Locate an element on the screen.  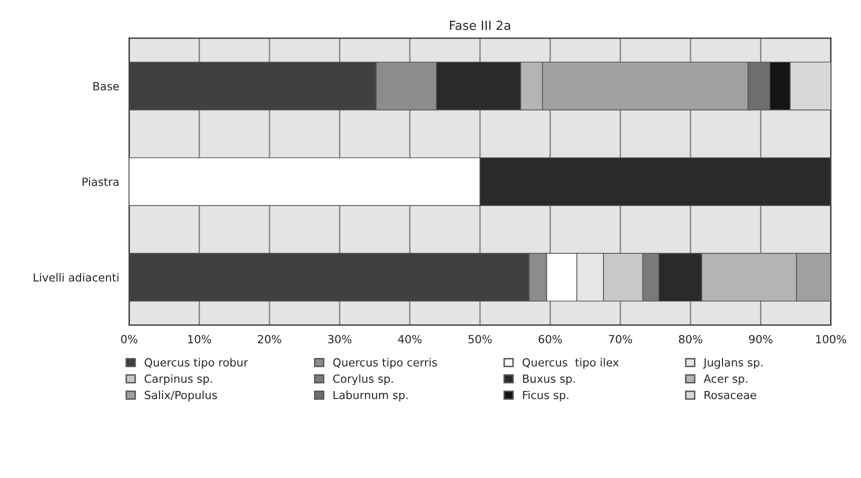
x-tick-label: 0% is located at coordinates (129, 339).